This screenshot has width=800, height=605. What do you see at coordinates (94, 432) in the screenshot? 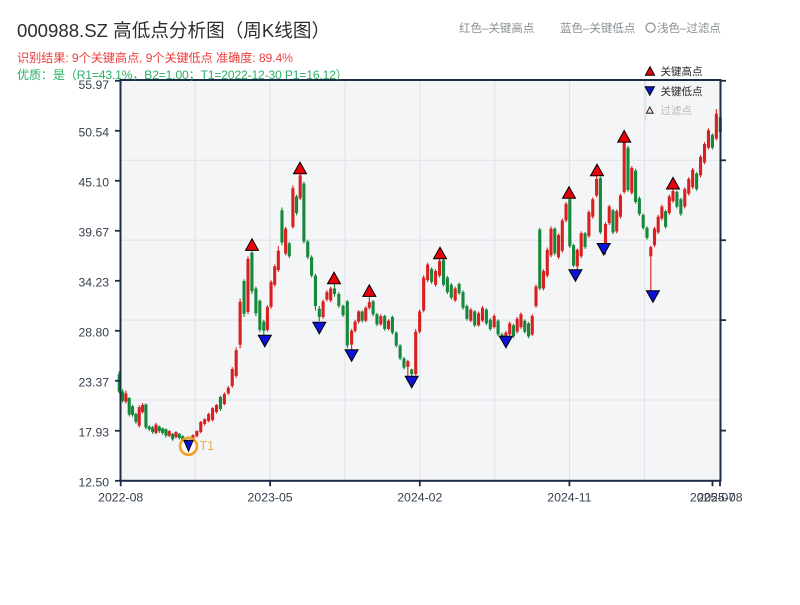
I see `svg-text: 17.93` at bounding box center [94, 432].